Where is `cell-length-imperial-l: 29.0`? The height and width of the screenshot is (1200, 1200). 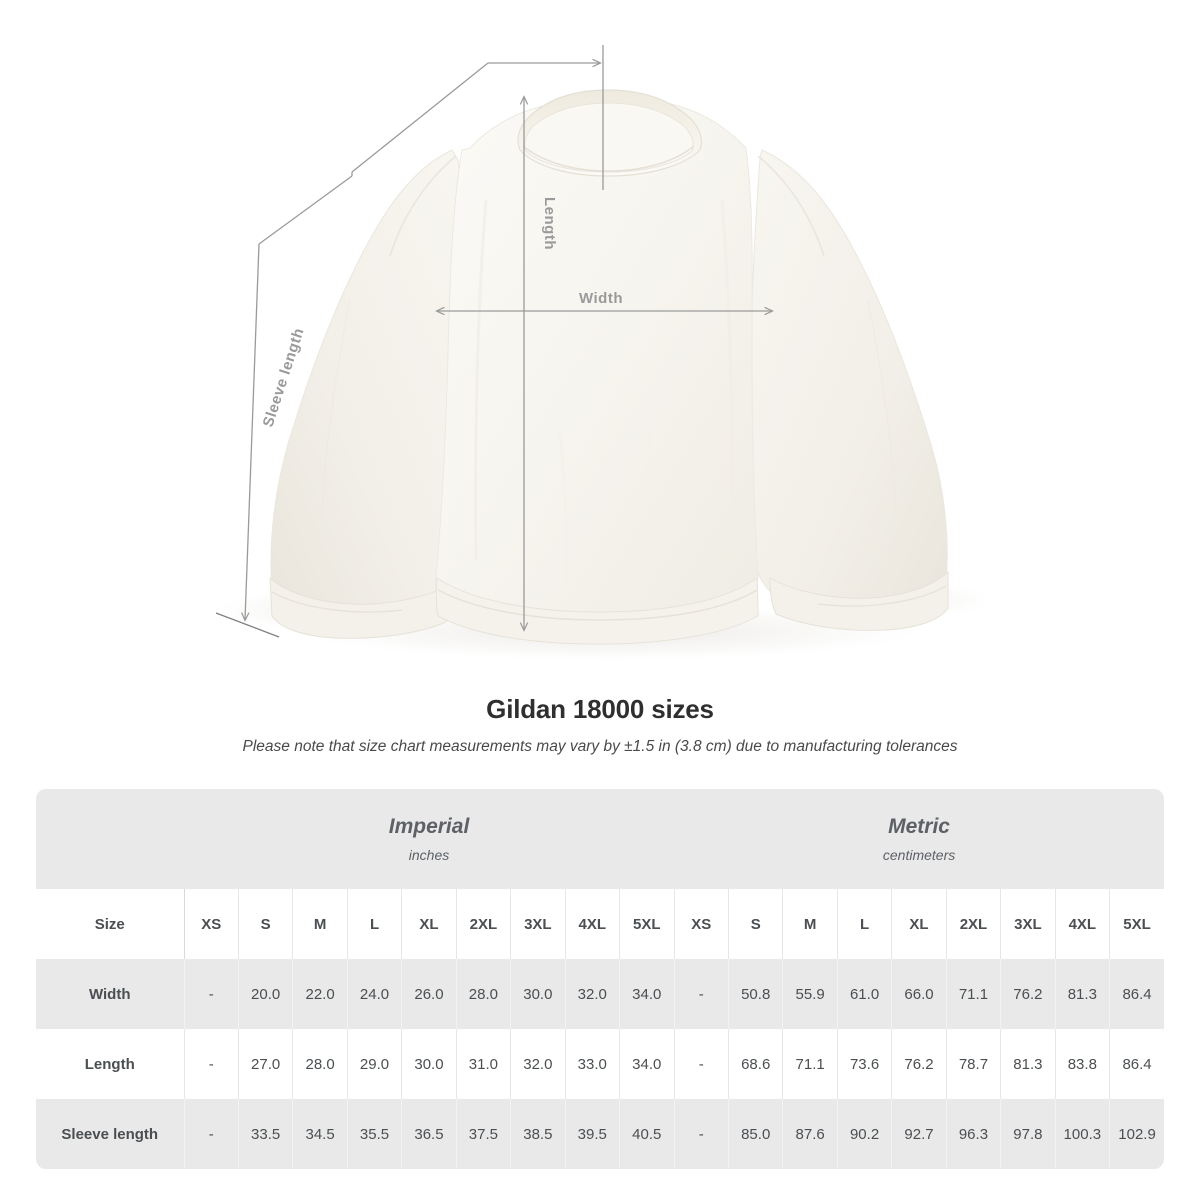
cell-length-imperial-l: 29.0 is located at coordinates (375, 1064).